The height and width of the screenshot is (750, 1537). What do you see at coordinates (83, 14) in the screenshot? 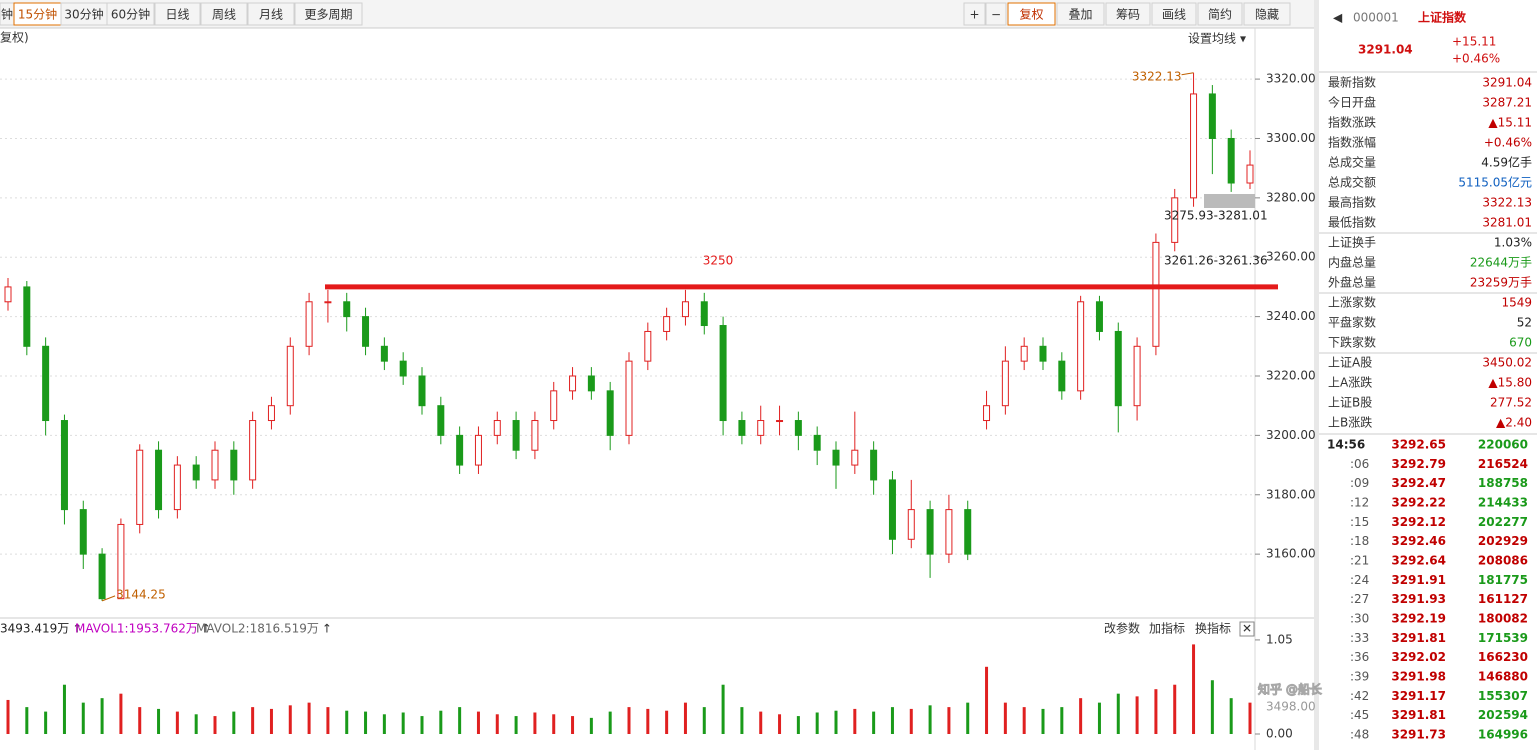
I see `period-label: 30分钟` at bounding box center [83, 14].